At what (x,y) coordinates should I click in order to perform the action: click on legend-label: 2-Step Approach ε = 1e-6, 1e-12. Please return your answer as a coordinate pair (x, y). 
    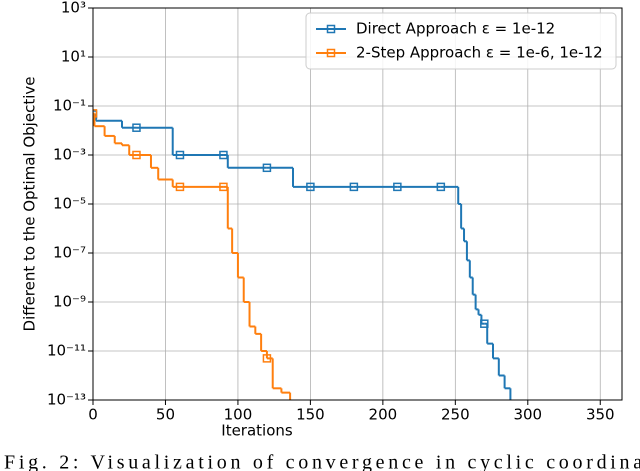
    Looking at the image, I should click on (479, 53).